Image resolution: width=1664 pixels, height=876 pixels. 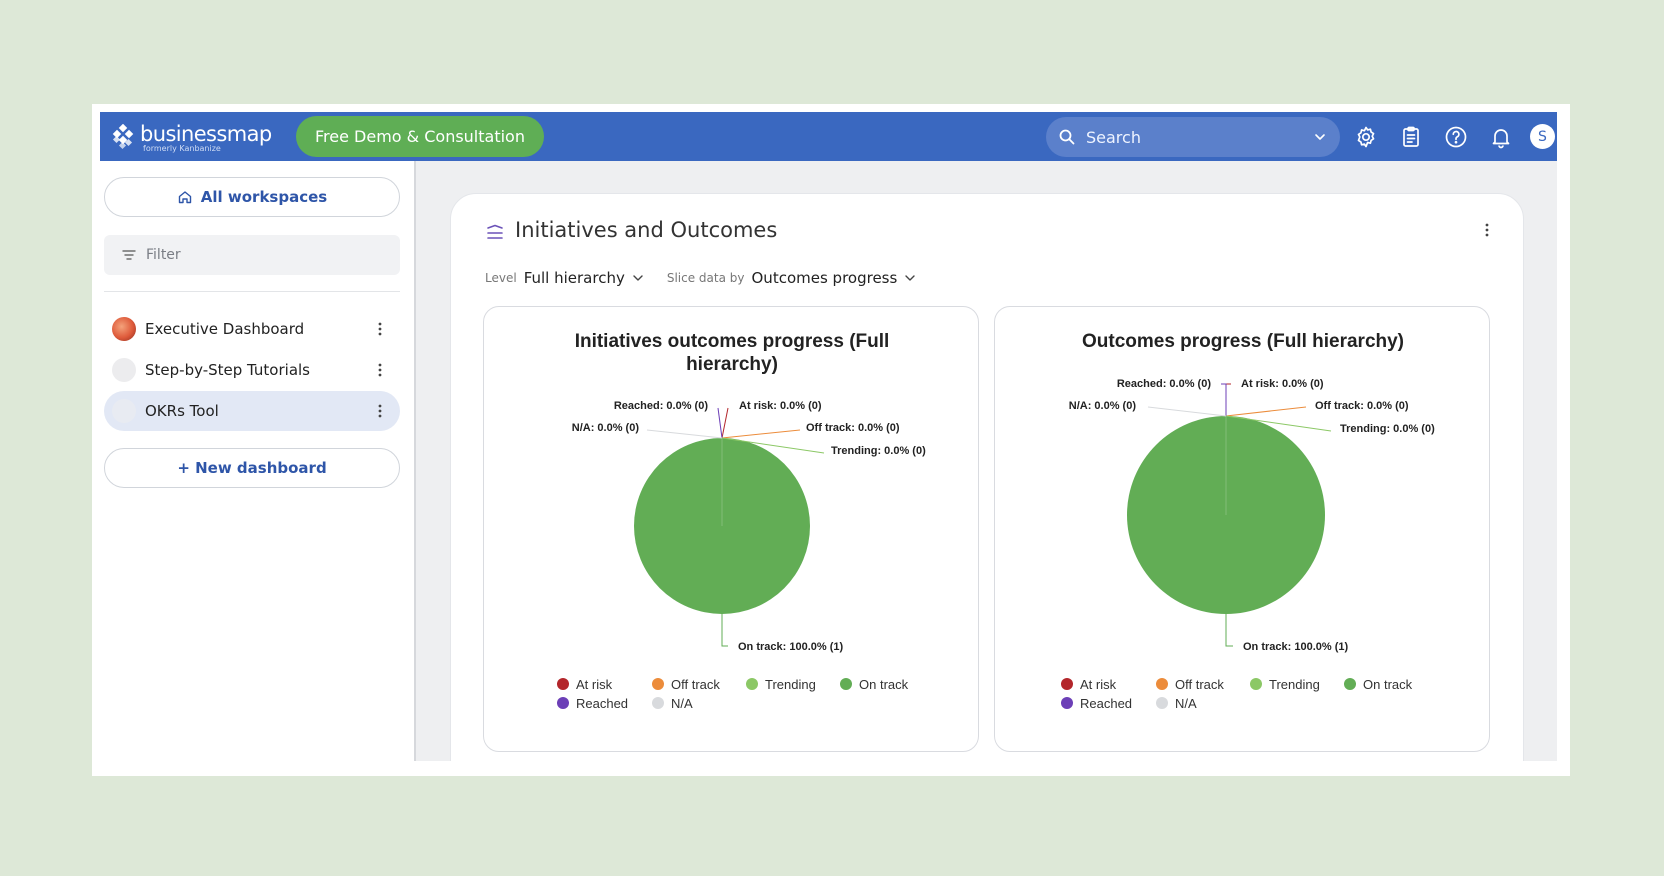 What do you see at coordinates (1411, 137) in the screenshot?
I see `clipboard-icon` at bounding box center [1411, 137].